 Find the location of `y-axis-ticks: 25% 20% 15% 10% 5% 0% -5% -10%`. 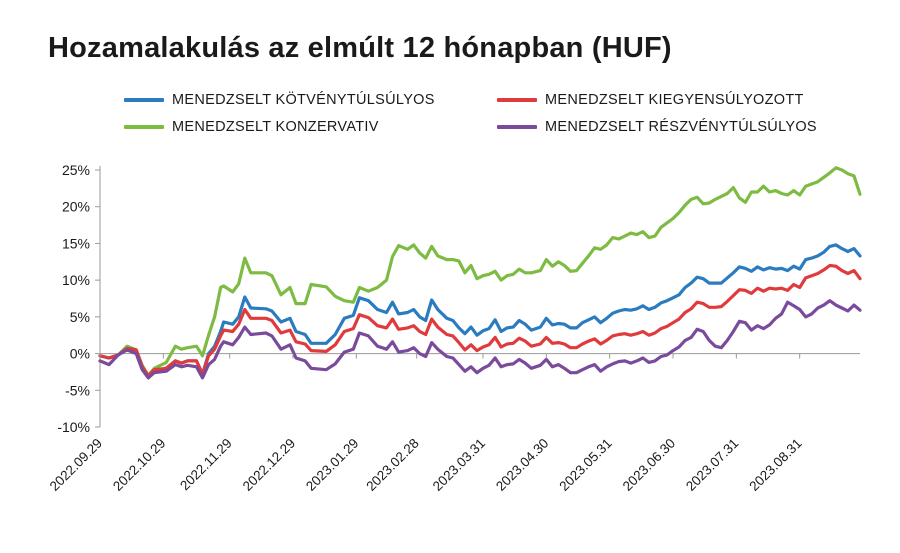

y-axis-ticks: 25% 20% 15% 10% 5% 0% -5% -10% is located at coordinates (78, 298).